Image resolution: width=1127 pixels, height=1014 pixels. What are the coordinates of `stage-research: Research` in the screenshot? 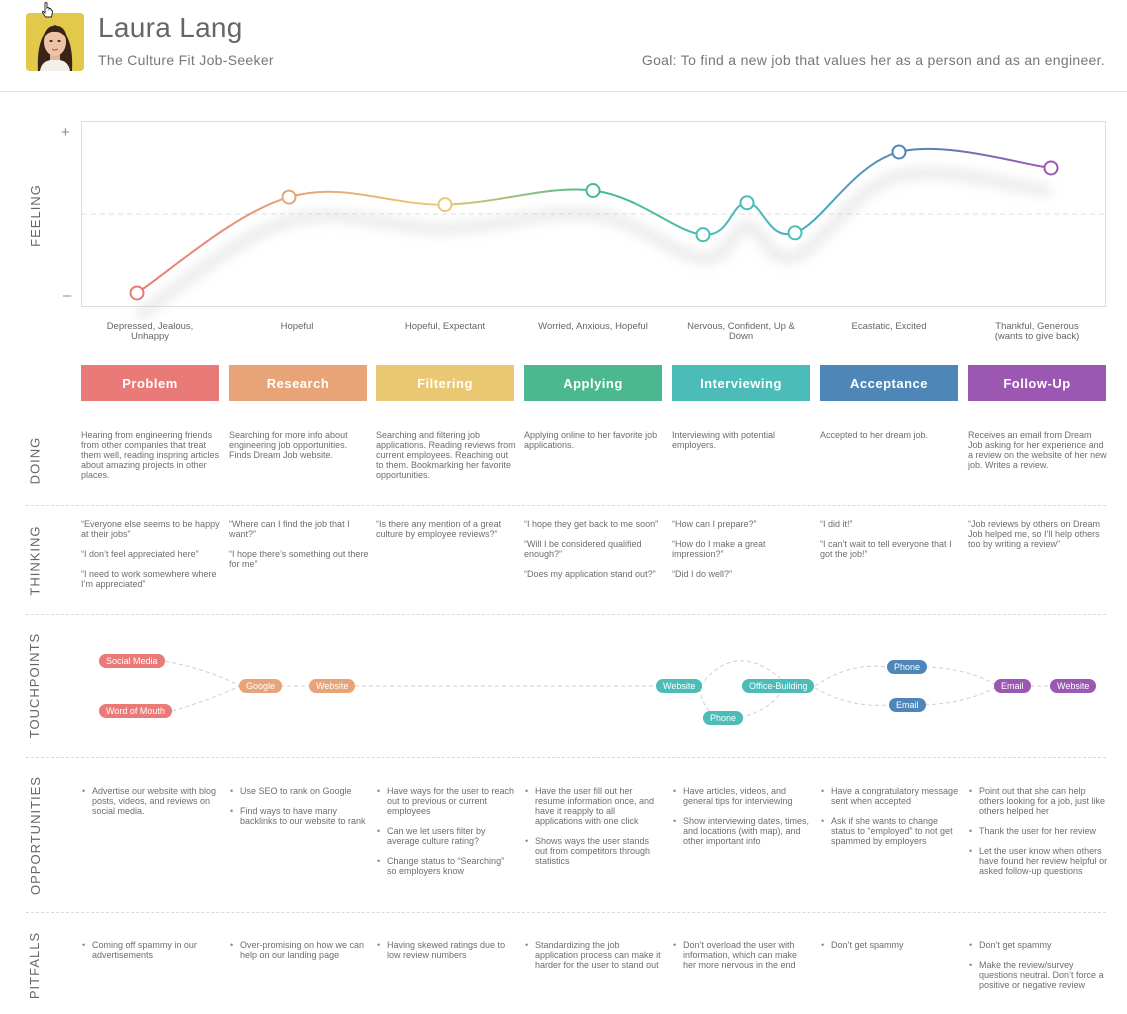 It's located at (298, 383).